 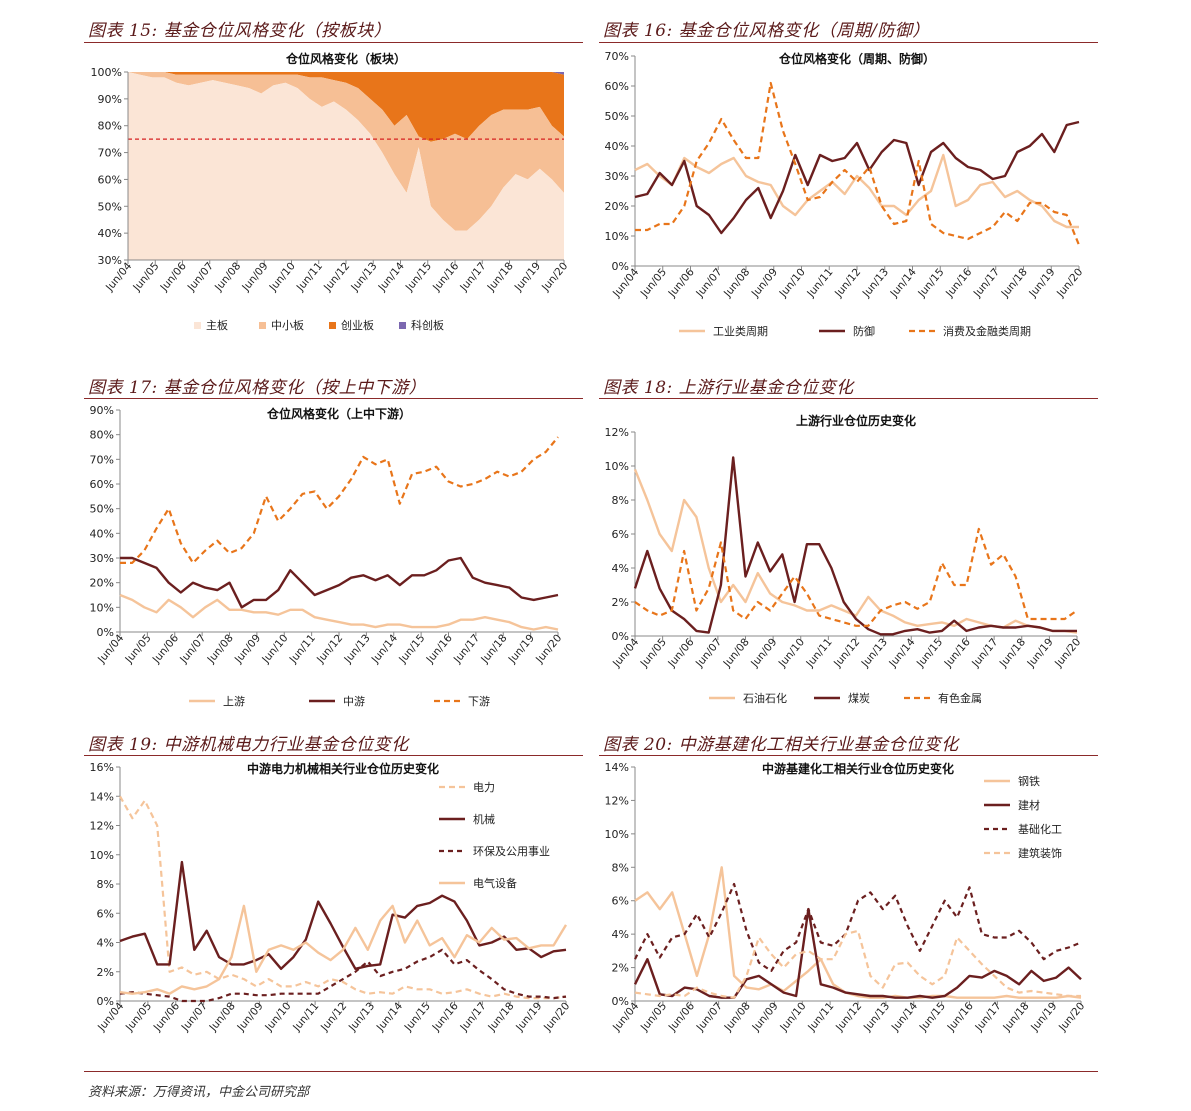 What do you see at coordinates (858, 768) in the screenshot?
I see `chart-title: 中游基建化工相关行业仓位历史变化` at bounding box center [858, 768].